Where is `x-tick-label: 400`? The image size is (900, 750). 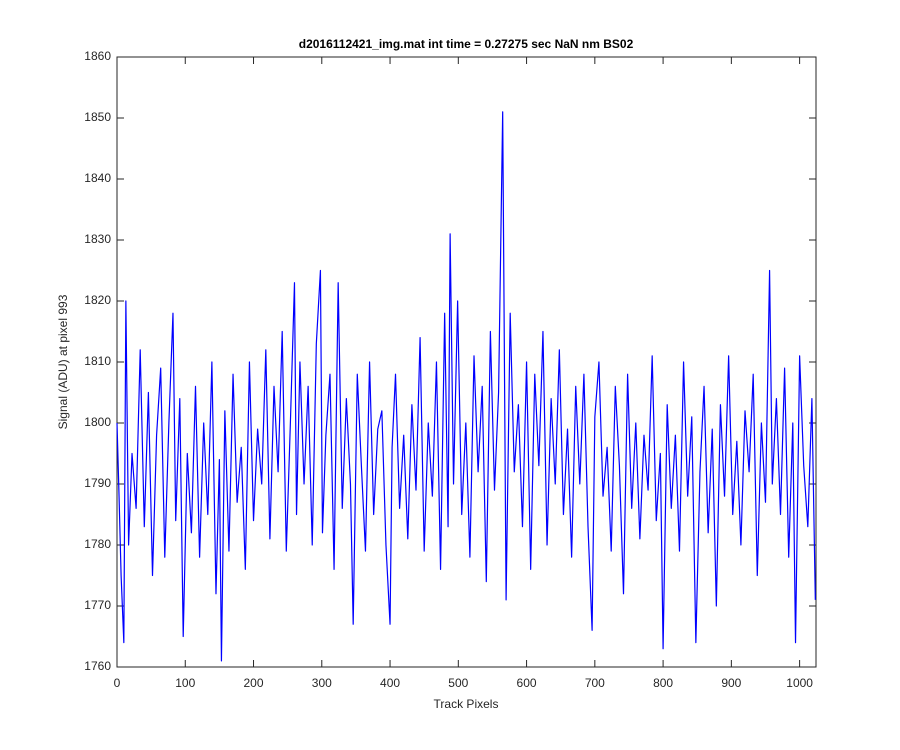 x-tick-label: 400 is located at coordinates (390, 683).